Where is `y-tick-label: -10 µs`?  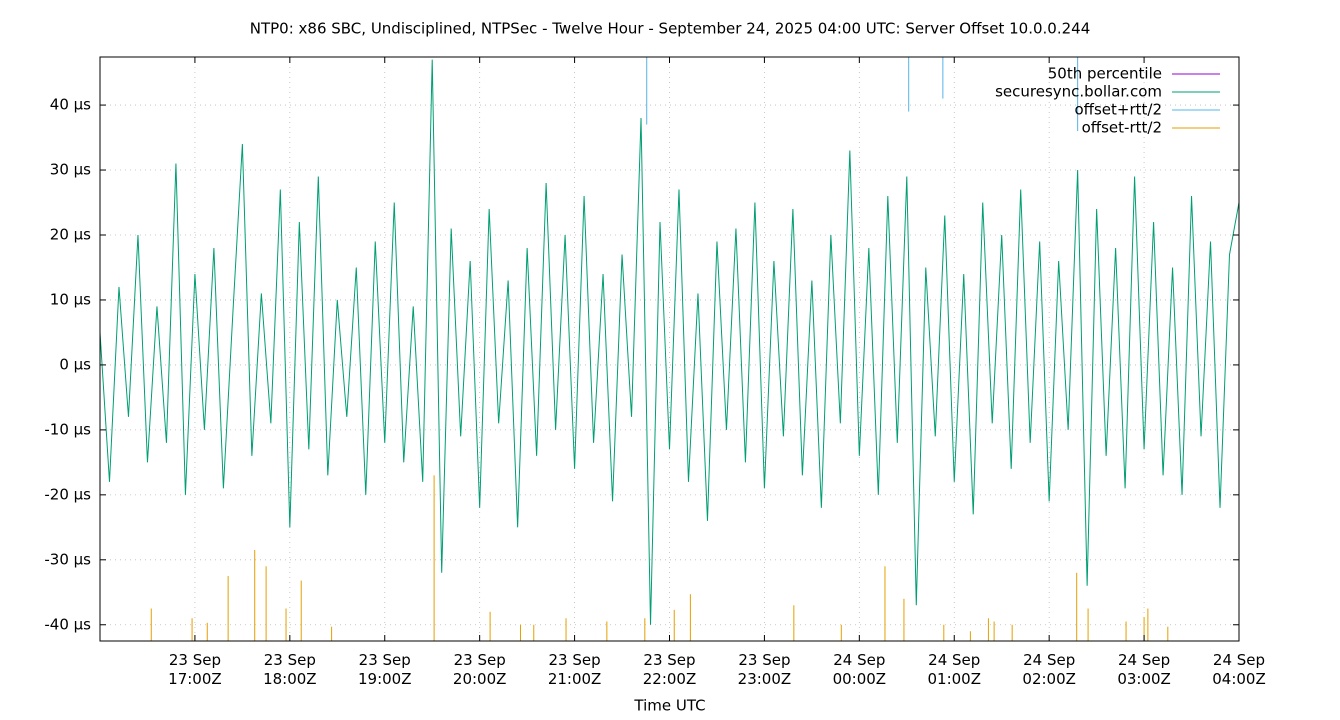 y-tick-label: -10 µs is located at coordinates (67, 429).